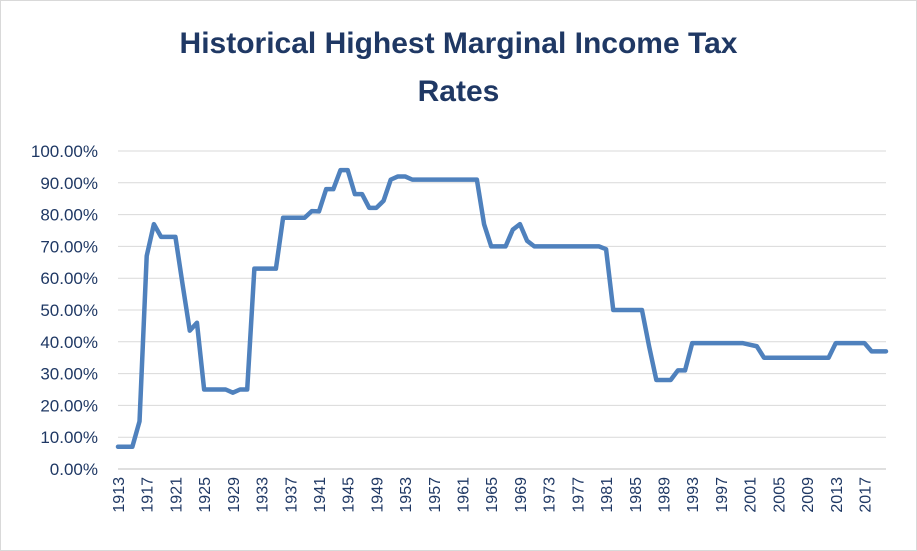 Image resolution: width=917 pixels, height=551 pixels. Describe the element at coordinates (69, 278) in the screenshot. I see `y-tick-label: 60.00%` at that location.